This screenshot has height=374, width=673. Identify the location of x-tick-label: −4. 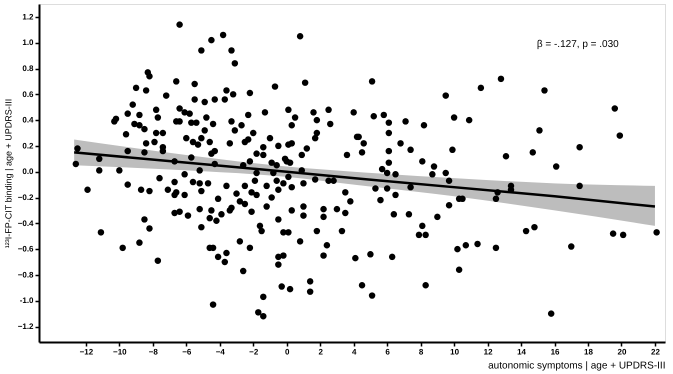
(221, 352).